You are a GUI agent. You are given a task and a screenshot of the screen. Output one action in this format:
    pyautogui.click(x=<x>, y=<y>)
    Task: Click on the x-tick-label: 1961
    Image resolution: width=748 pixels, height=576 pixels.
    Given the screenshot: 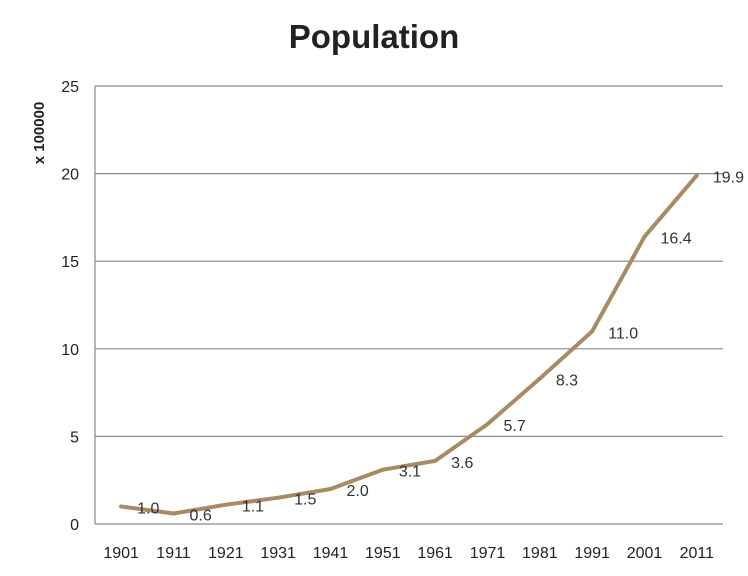 What is the action you would take?
    pyautogui.click(x=435, y=553)
    